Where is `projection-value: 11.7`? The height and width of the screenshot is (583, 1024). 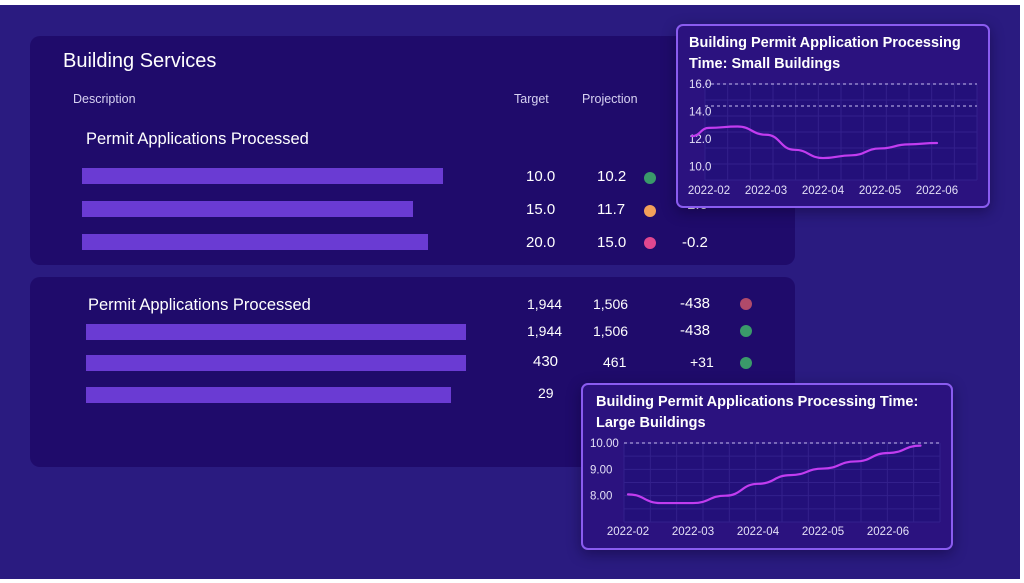 projection-value: 11.7 is located at coordinates (611, 209).